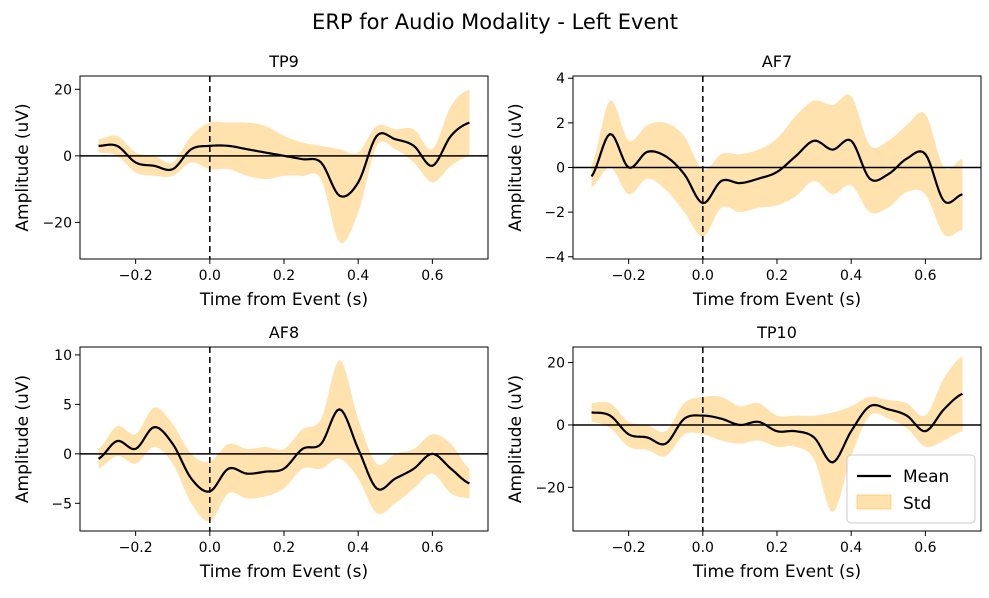  What do you see at coordinates (917, 504) in the screenshot?
I see `legend-std-label: Std` at bounding box center [917, 504].